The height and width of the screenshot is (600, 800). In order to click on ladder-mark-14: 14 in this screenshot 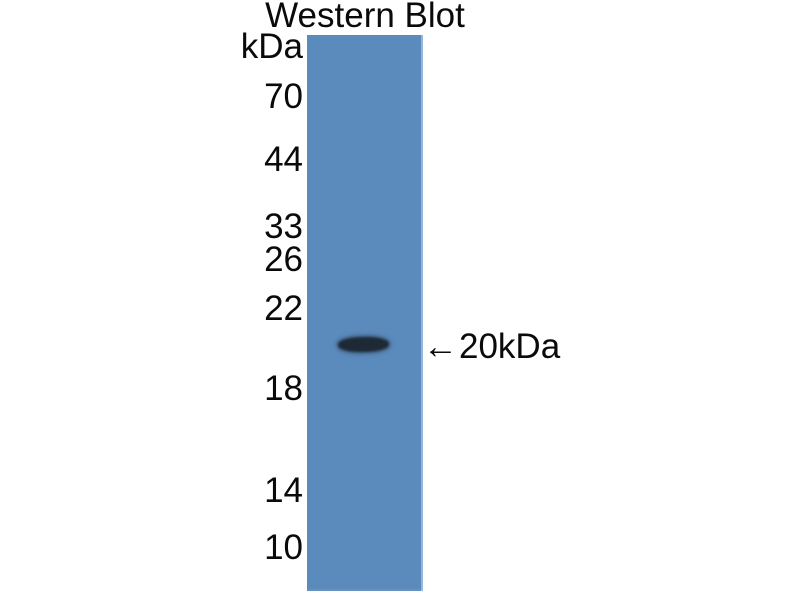, I will do `click(283, 490)`.